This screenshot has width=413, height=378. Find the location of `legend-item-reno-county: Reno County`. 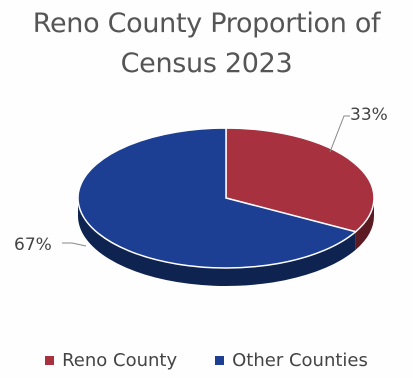

legend-item-reno-county: Reno County is located at coordinates (111, 360).